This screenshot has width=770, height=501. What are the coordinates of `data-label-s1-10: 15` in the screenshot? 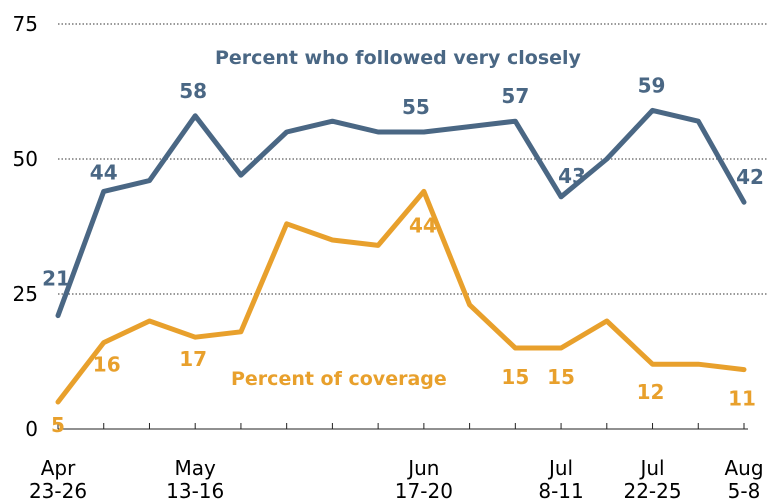 It's located at (515, 377).